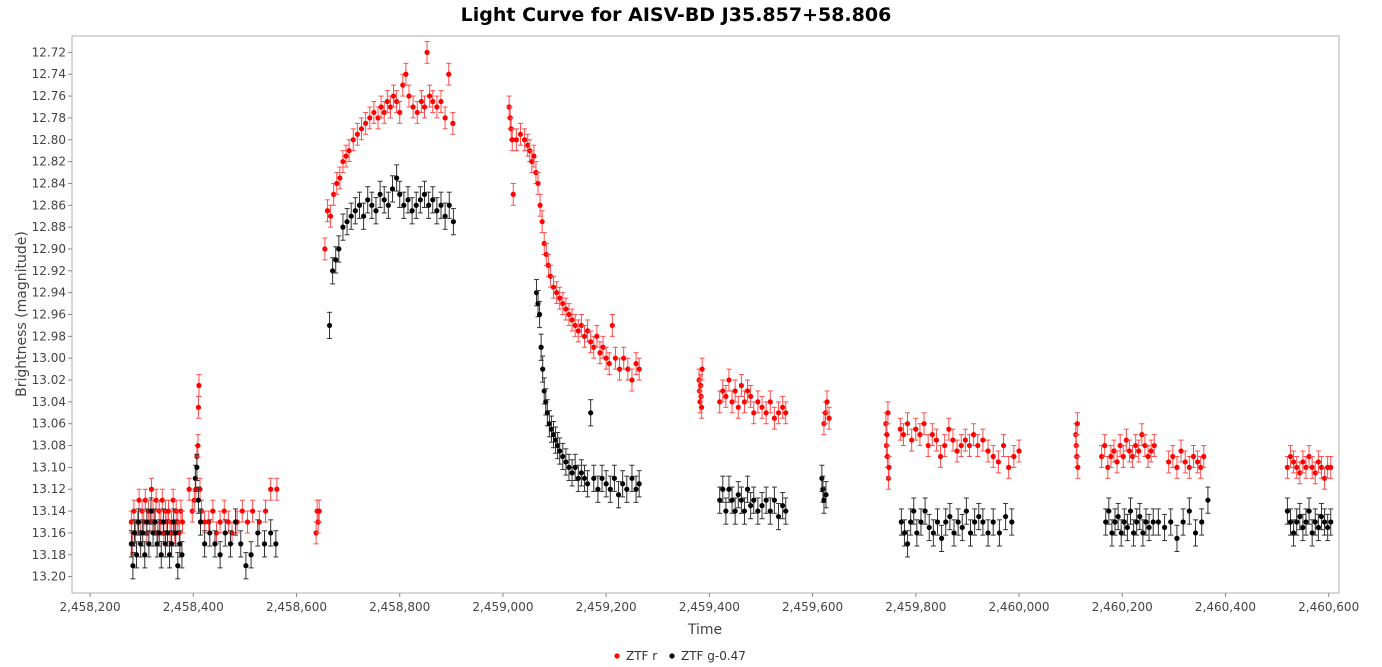 The height and width of the screenshot is (667, 1382). What do you see at coordinates (915, 607) in the screenshot?
I see `x-tick-label: 2,459,800` at bounding box center [915, 607].